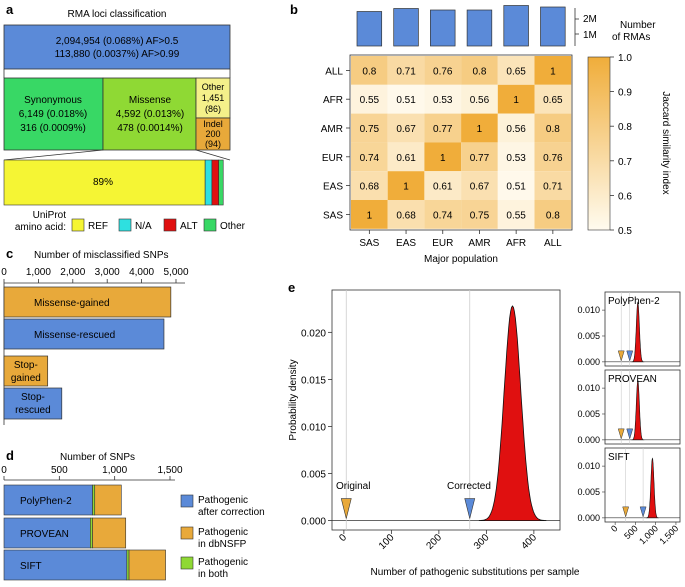 The image size is (685, 587). Describe the element at coordinates (74, 335) in the screenshot. I see `c-bar-label: Missense-rescued` at that location.